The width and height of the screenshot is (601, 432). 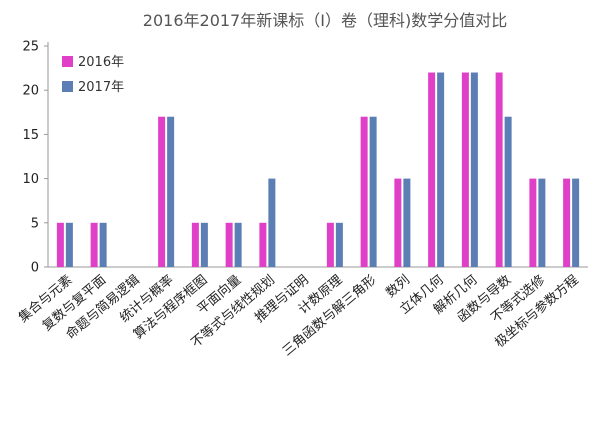 I want to click on legend-label-2017: 2017年, so click(x=101, y=87).